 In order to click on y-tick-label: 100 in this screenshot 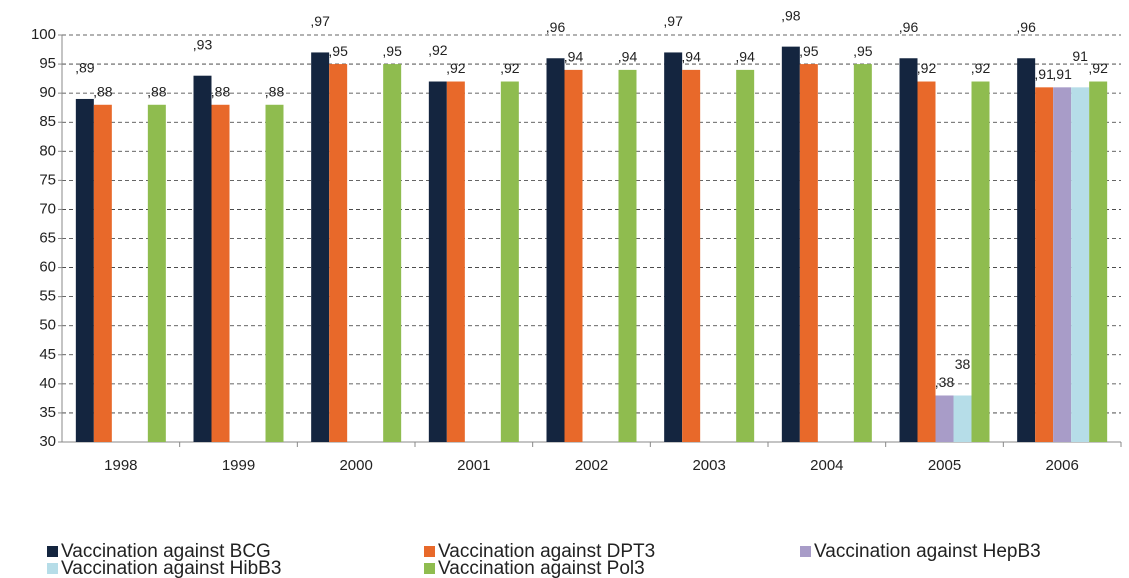, I will do `click(43, 34)`.